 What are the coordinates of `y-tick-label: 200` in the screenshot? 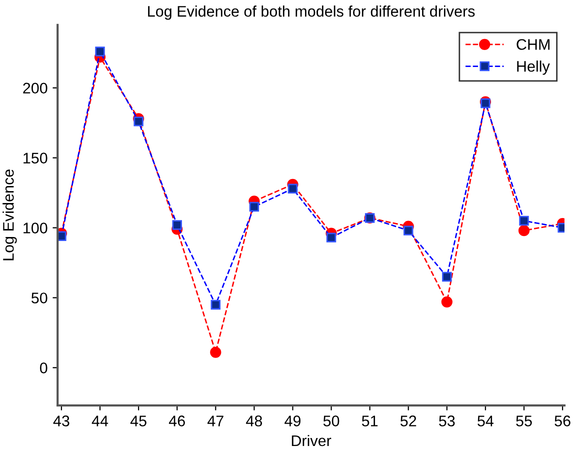 It's located at (35, 88).